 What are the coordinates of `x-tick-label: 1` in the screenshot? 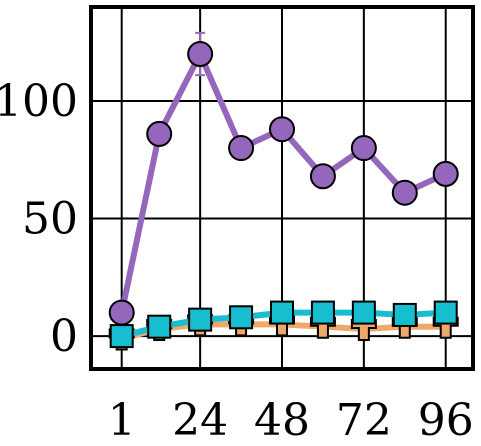 It's located at (122, 420).